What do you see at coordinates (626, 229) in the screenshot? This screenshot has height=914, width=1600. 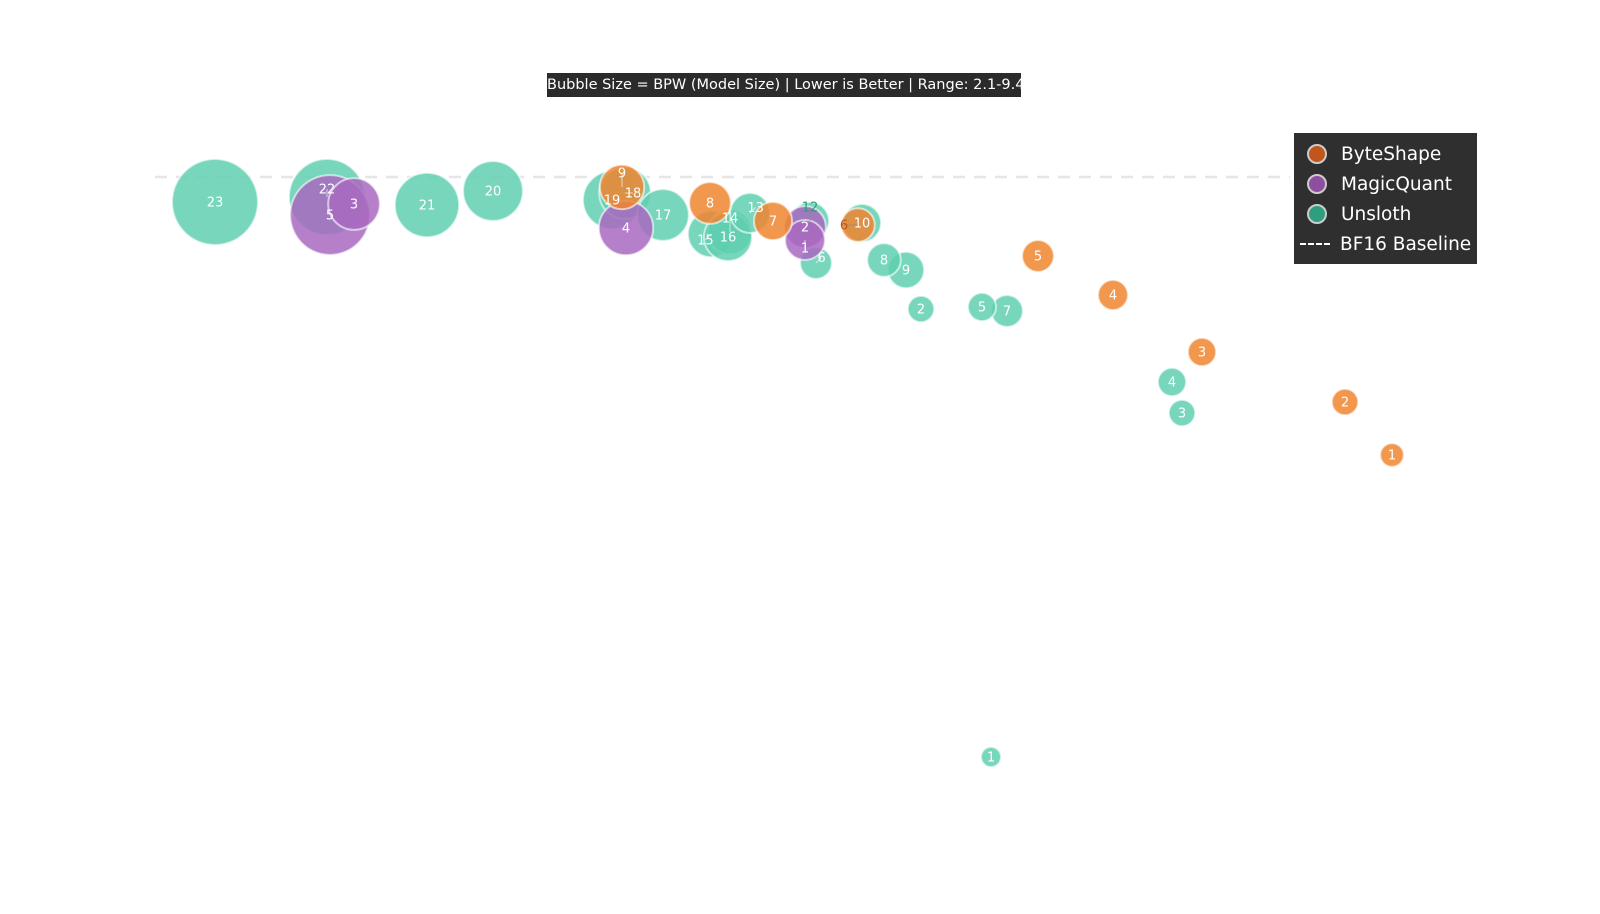 I see `bubble-label-magicquant: 4` at bounding box center [626, 229].